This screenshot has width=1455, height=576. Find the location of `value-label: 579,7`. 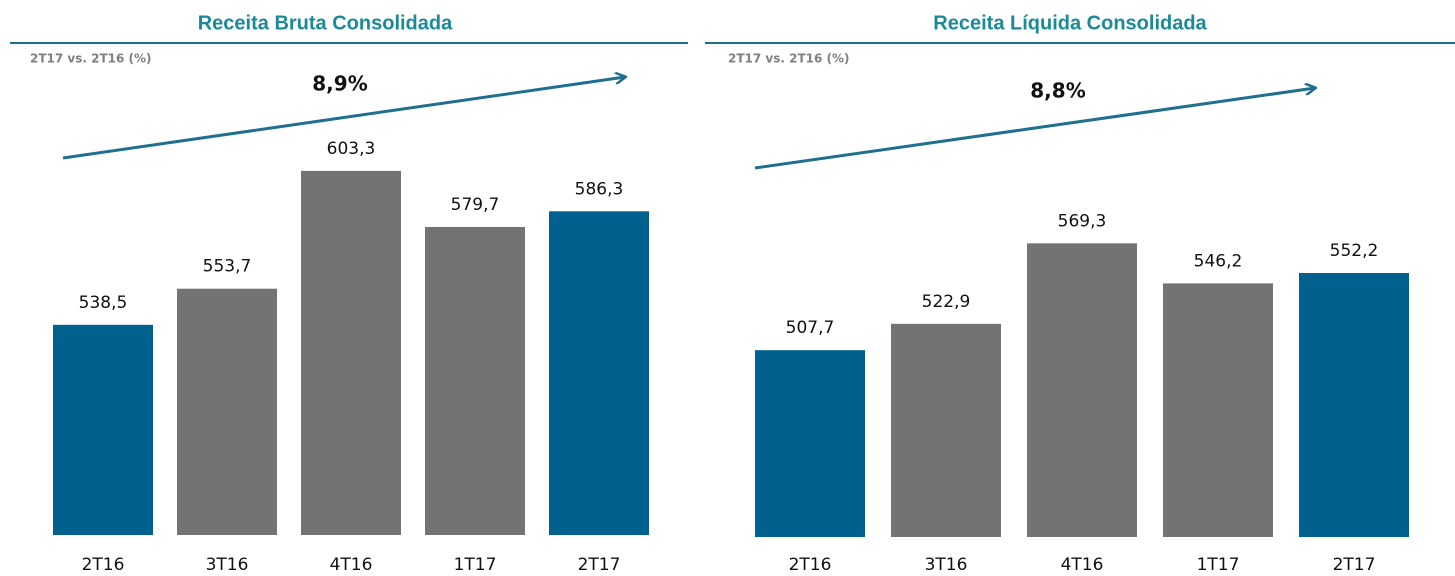

value-label: 579,7 is located at coordinates (475, 205).